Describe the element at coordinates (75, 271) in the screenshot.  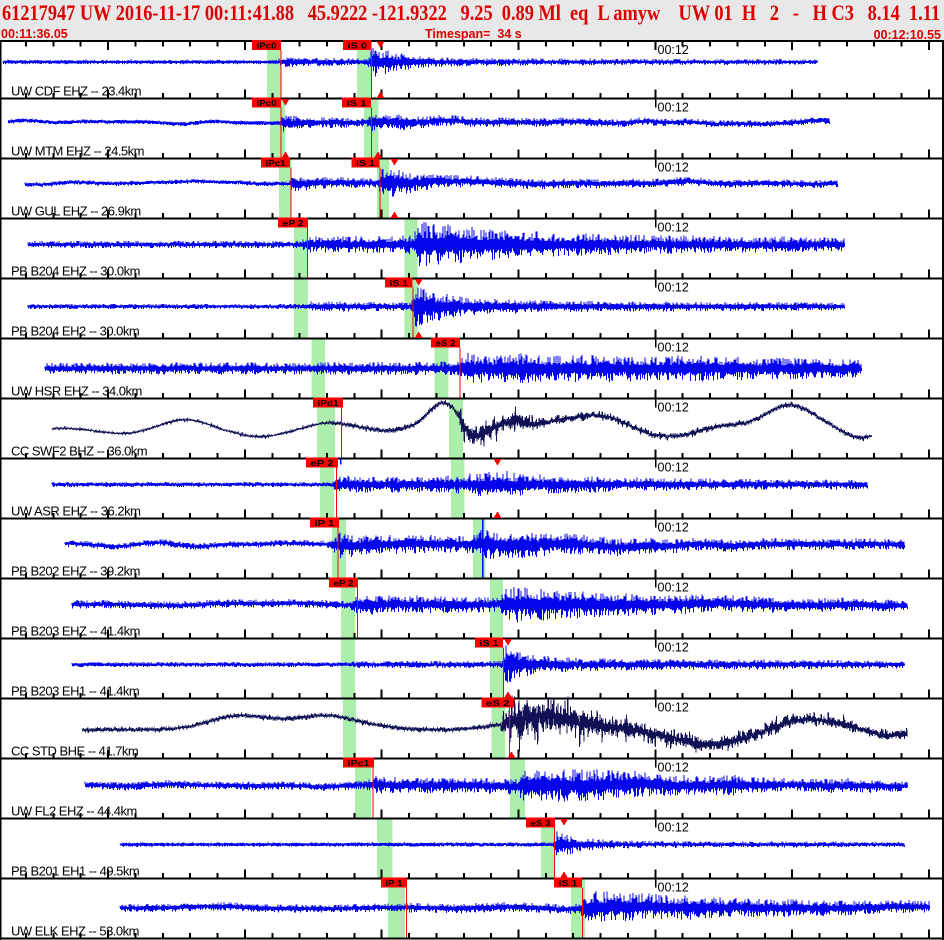
I see `svg-text: PB B204 EHZ -- 30.0km` at that location.